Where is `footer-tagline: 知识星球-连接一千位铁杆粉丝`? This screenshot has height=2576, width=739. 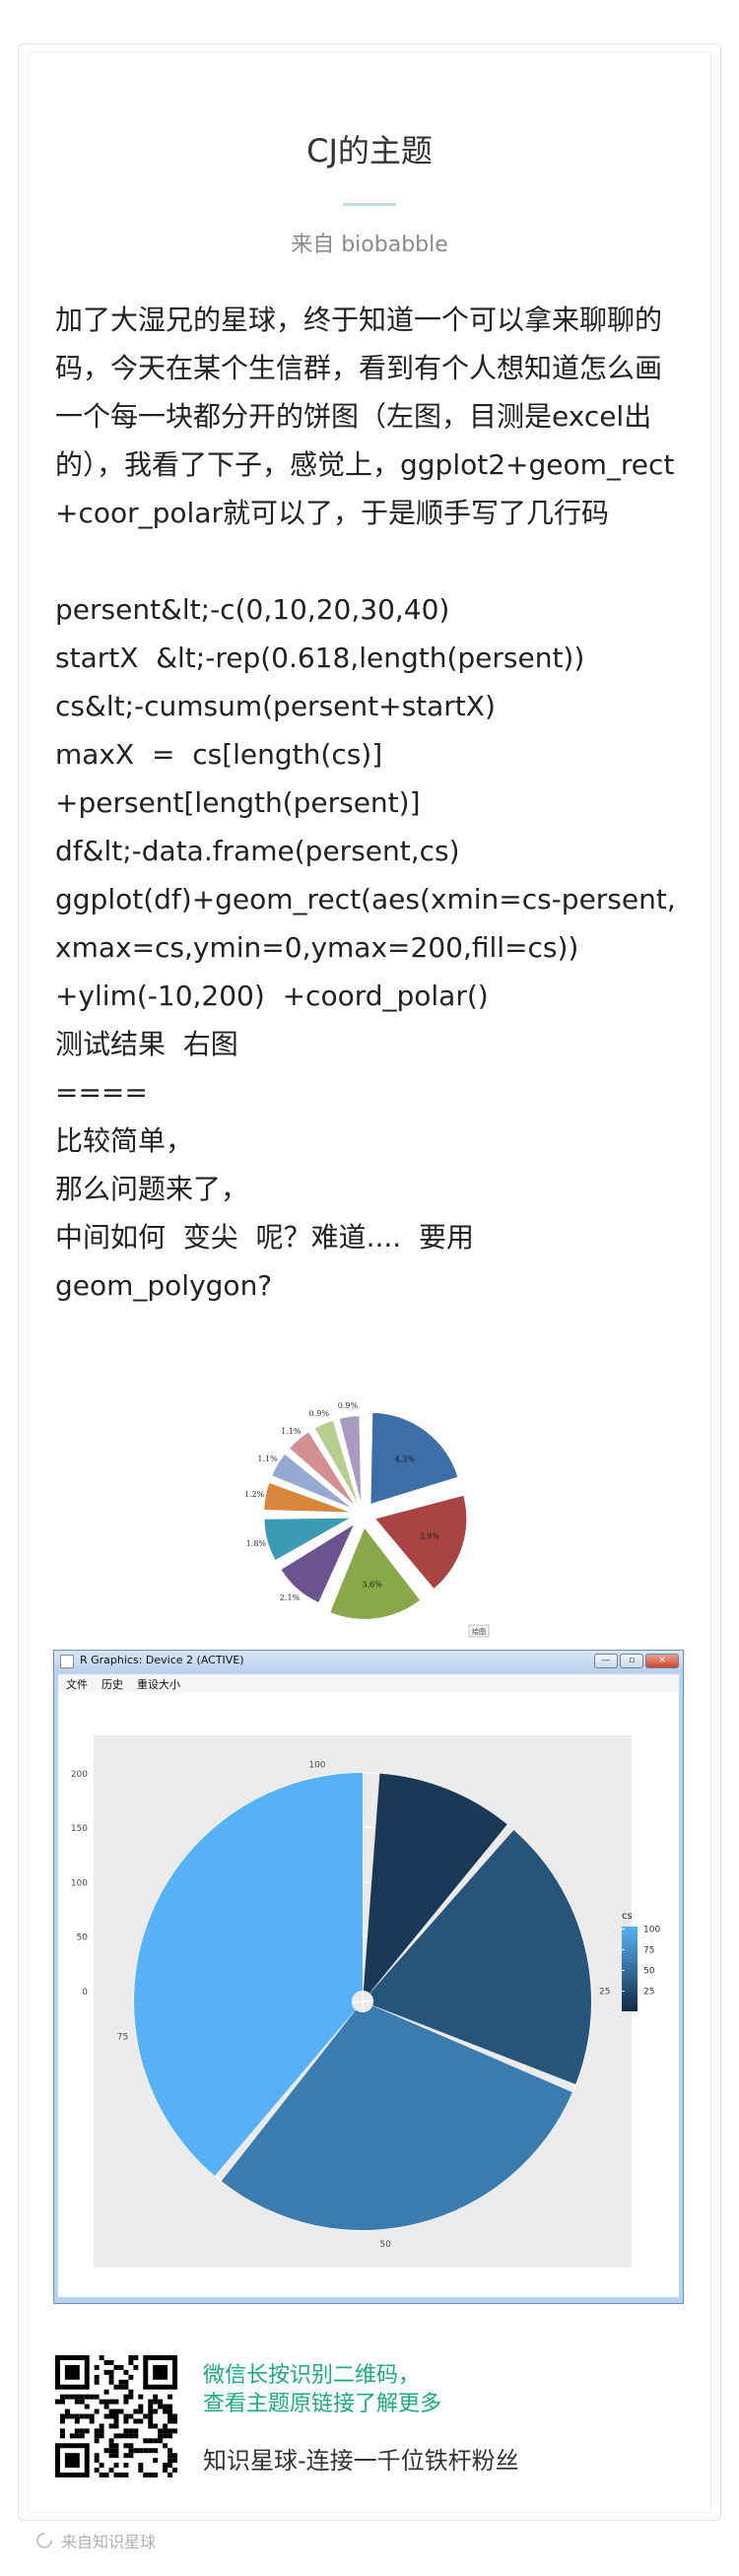
footer-tagline: 知识星球-连接一千位铁杆粉丝 is located at coordinates (361, 2460).